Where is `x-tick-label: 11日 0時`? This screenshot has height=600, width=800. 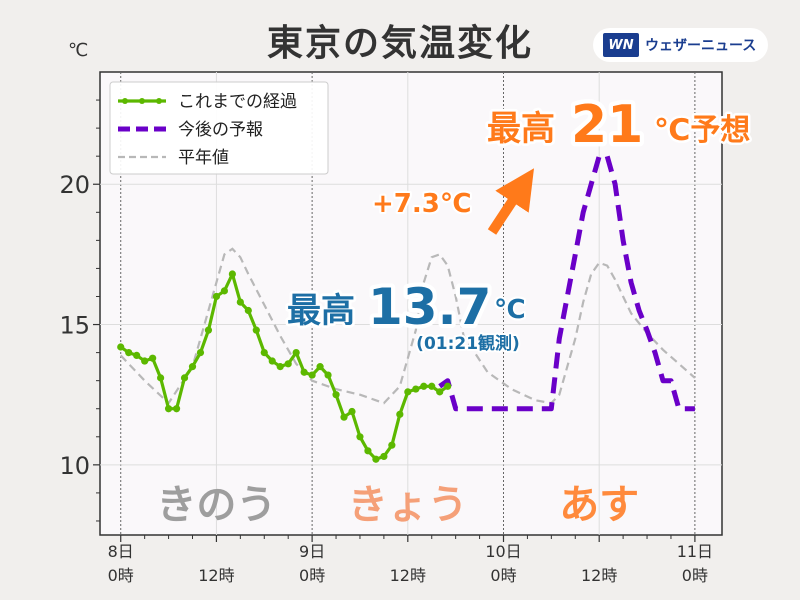 x-tick-label: 11日 0時 is located at coordinates (695, 563).